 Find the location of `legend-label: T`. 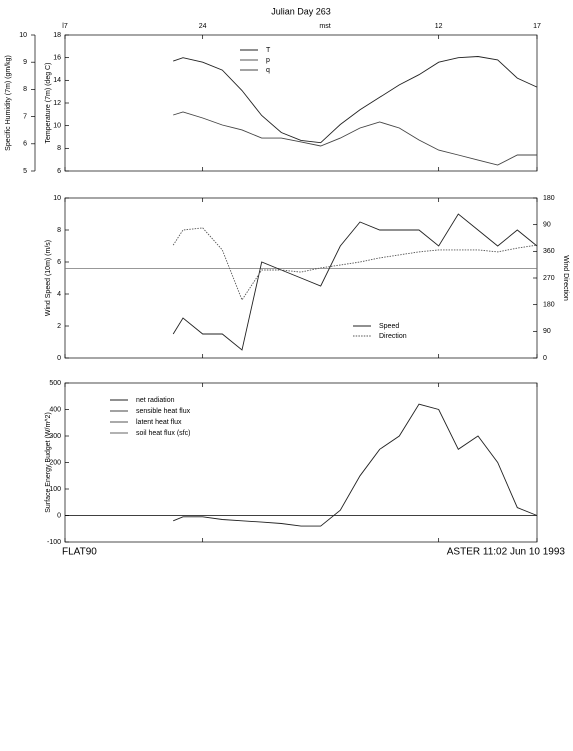

legend-label: T is located at coordinates (268, 50).